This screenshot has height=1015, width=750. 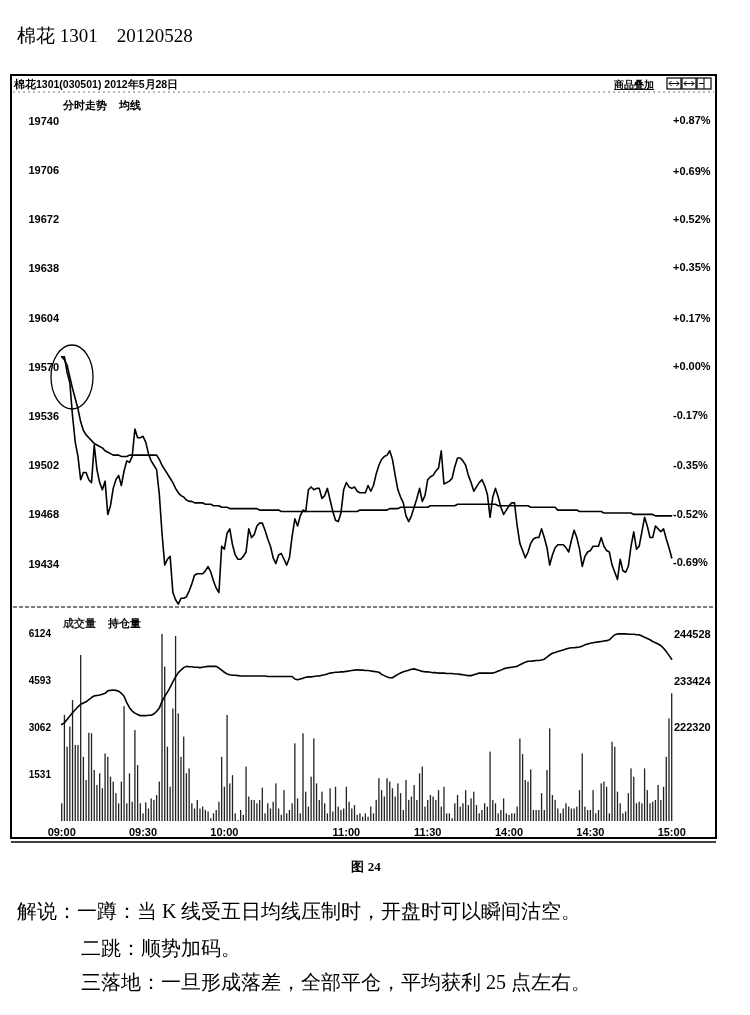 I want to click on annotation: 均线, so click(x=129, y=105).